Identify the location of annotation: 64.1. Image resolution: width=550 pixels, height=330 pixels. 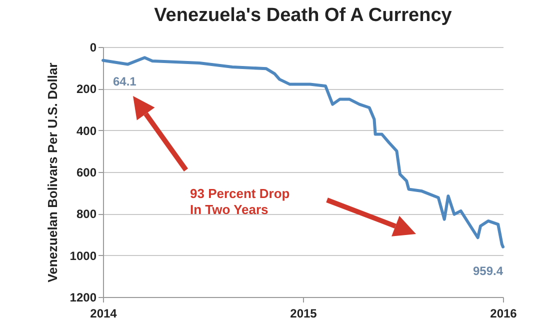
(125, 81).